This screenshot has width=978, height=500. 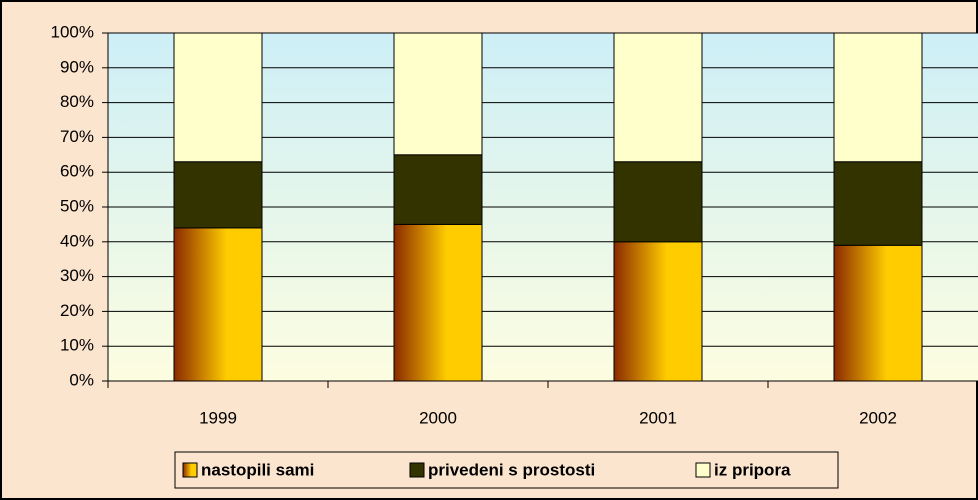 I want to click on x-tick-label: 2000, so click(x=438, y=417).